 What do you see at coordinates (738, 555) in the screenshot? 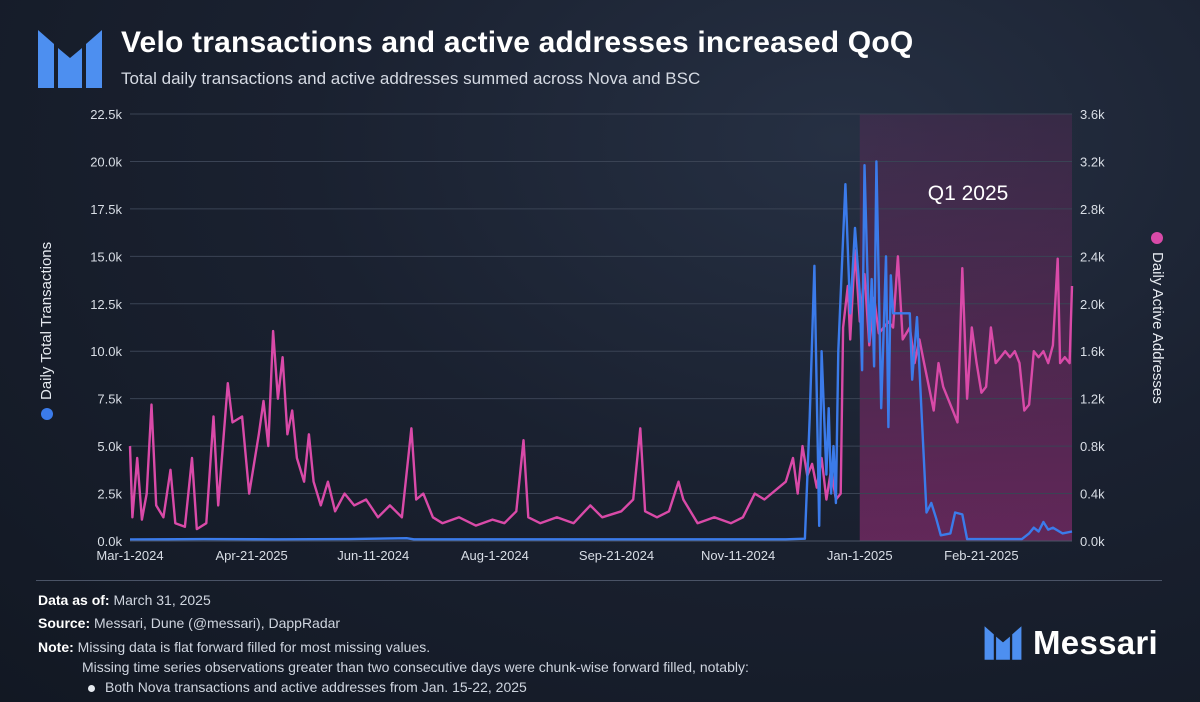
I see `x-tick-label: Nov-11-2024` at bounding box center [738, 555].